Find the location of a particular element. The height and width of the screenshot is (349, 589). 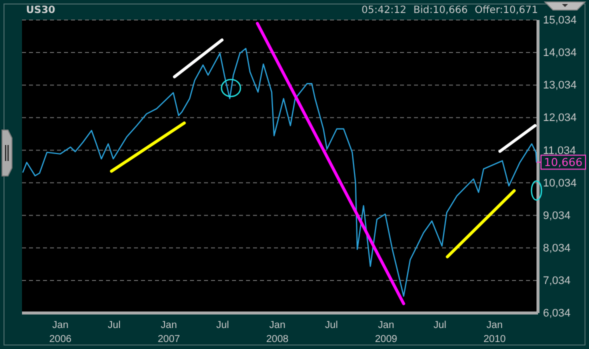

chart-title: US30 is located at coordinates (41, 10).